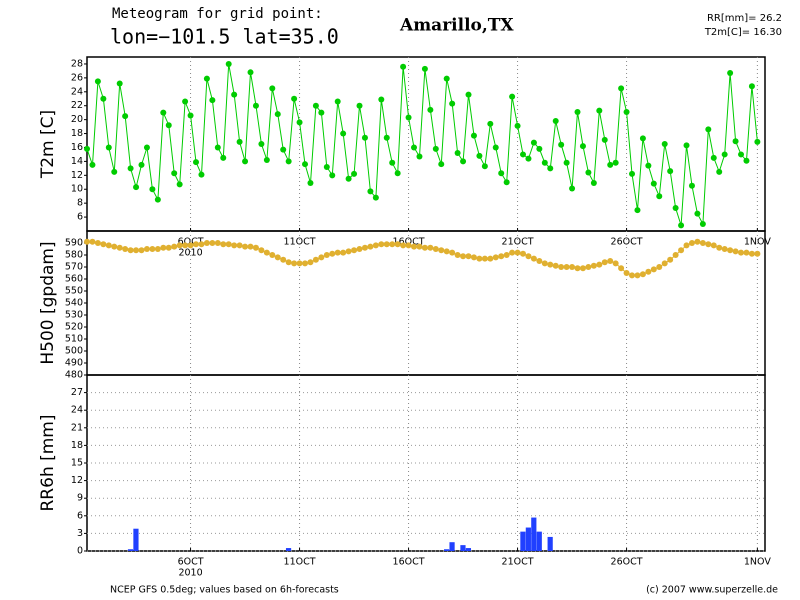  I want to click on y-axis-label: H500 [gpdam], so click(48, 302).